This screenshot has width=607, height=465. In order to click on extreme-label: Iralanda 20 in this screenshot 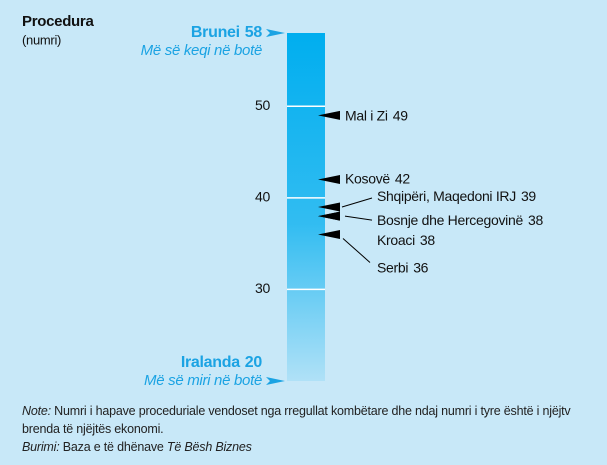, I will do `click(222, 362)`.